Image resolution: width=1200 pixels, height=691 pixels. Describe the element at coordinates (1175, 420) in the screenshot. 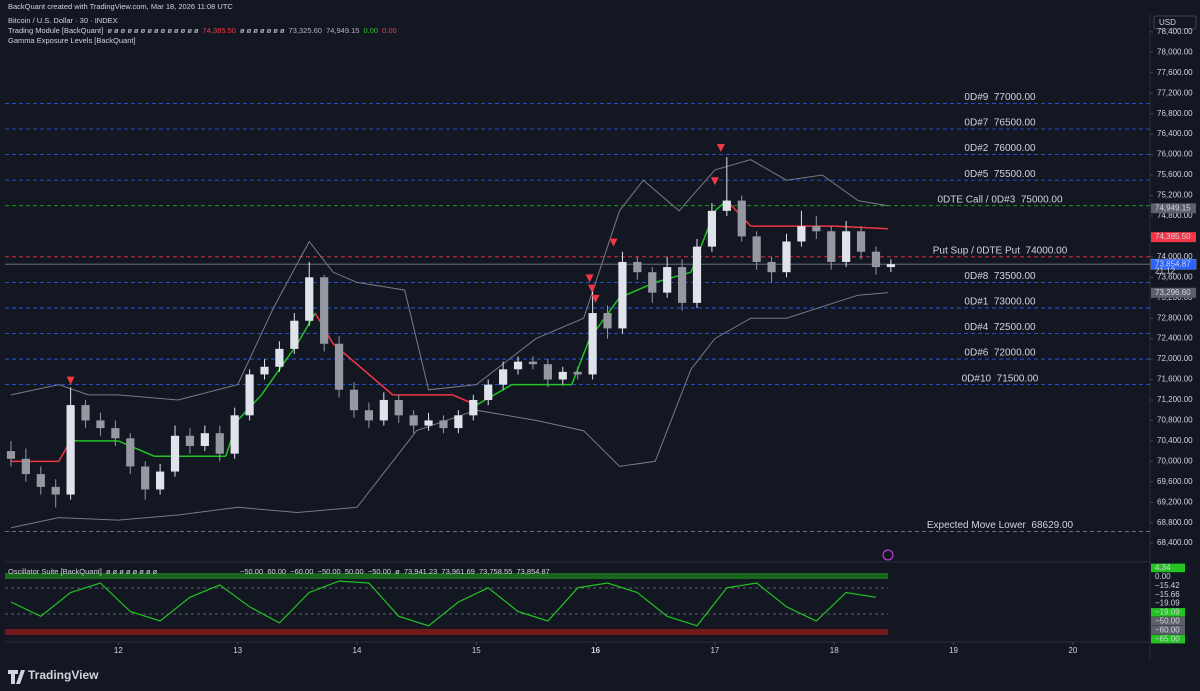

I see `y-tick-label: 70,800.00` at that location.